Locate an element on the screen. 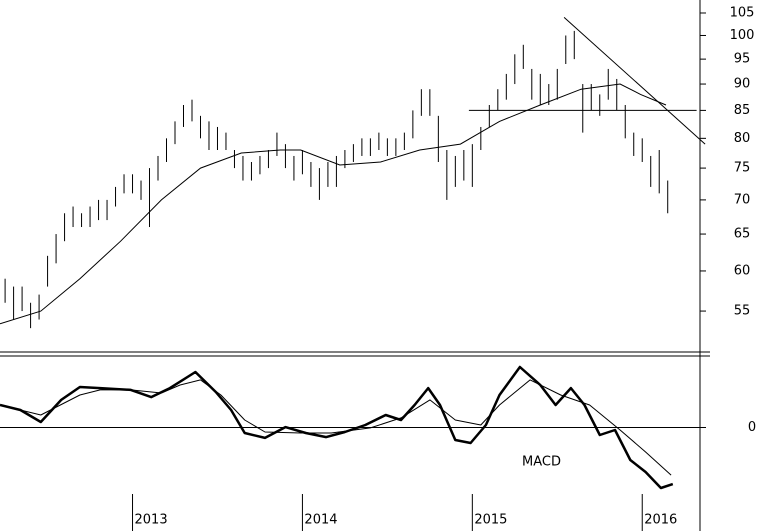 This screenshot has height=531, width=760. y-tick-label: 85 is located at coordinates (742, 110).